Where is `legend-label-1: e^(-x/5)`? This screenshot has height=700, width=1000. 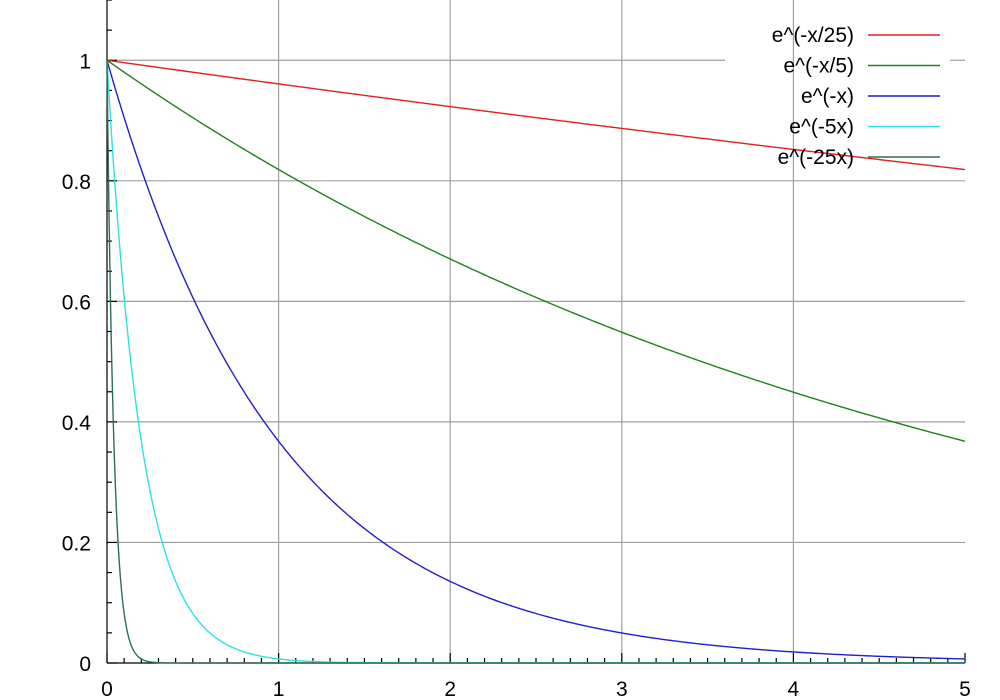
legend-label-1: e^(-x/5) is located at coordinates (818, 66).